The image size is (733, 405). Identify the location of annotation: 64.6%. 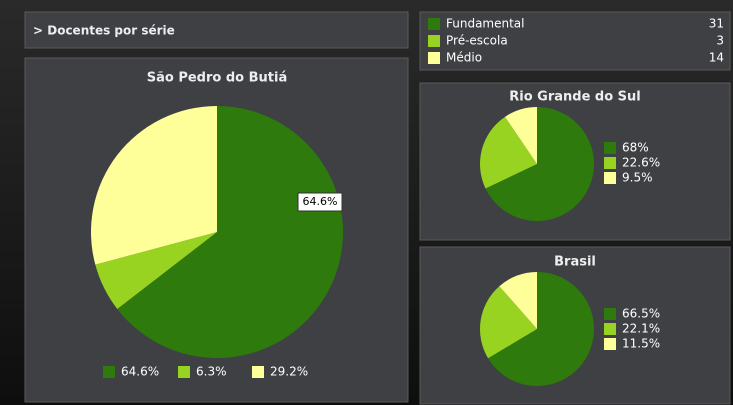
(320, 201).